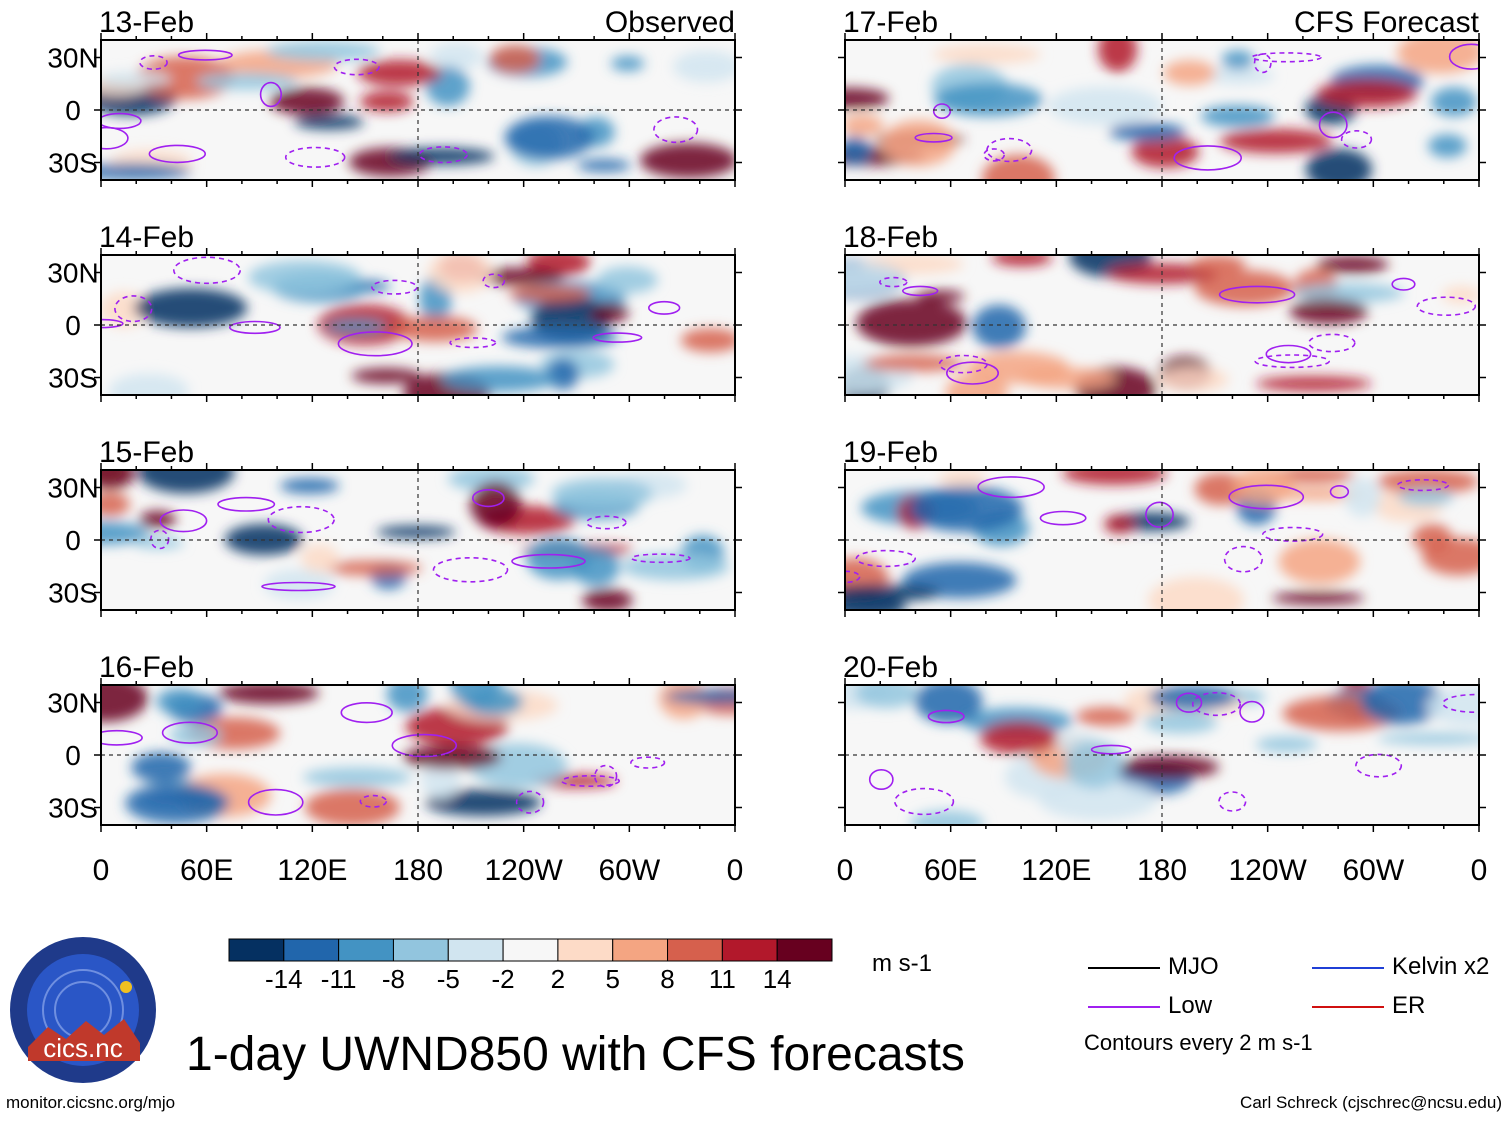 The width and height of the screenshot is (1510, 1121). I want to click on panel-19-Feb: 19-Feb, so click(1162, 526).